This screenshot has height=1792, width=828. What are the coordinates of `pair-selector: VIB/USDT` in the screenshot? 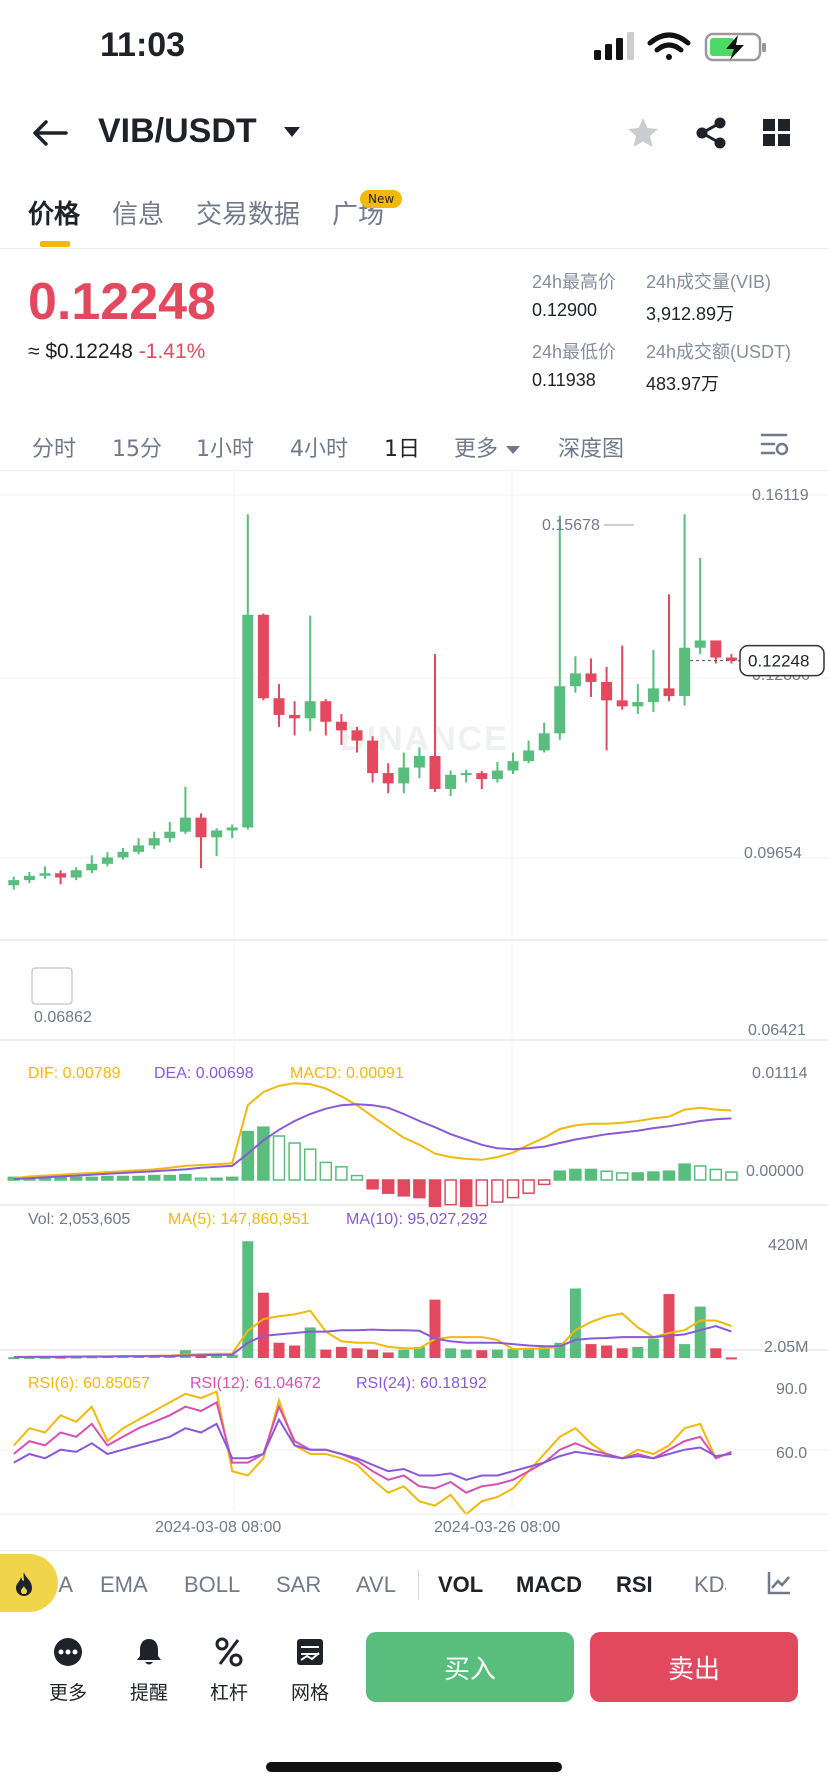 It's located at (177, 131).